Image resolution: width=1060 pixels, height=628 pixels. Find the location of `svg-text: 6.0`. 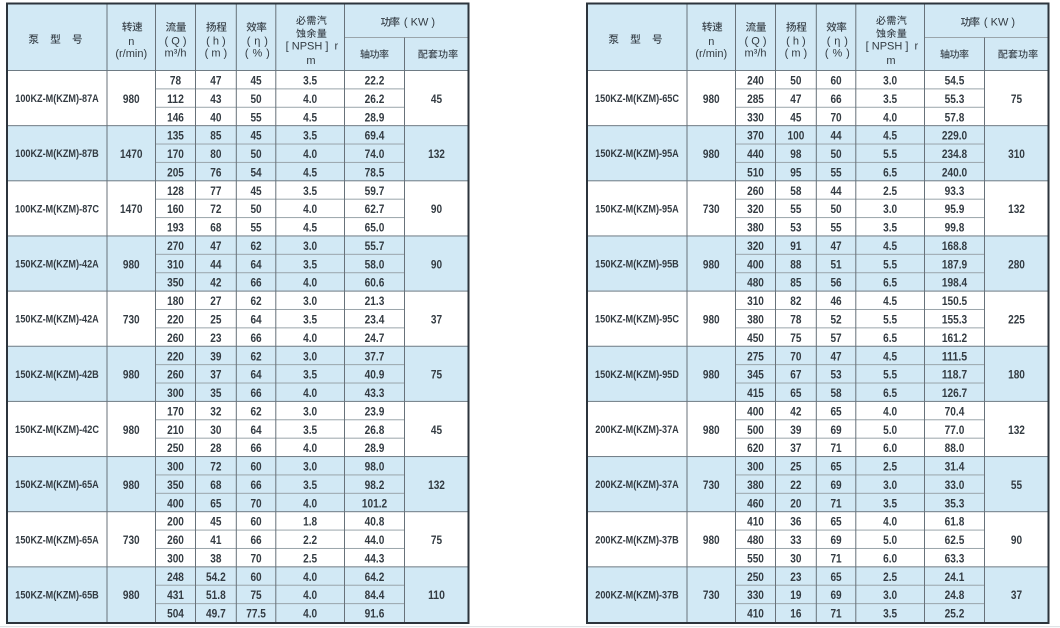

svg-text: 6.0 is located at coordinates (890, 558).